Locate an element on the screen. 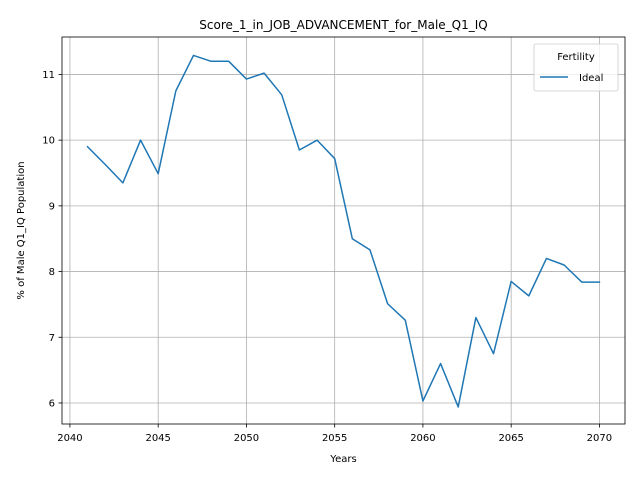  x-axis: 2040 2045 2050 2055 2060 2065 2070 is located at coordinates (334, 434).